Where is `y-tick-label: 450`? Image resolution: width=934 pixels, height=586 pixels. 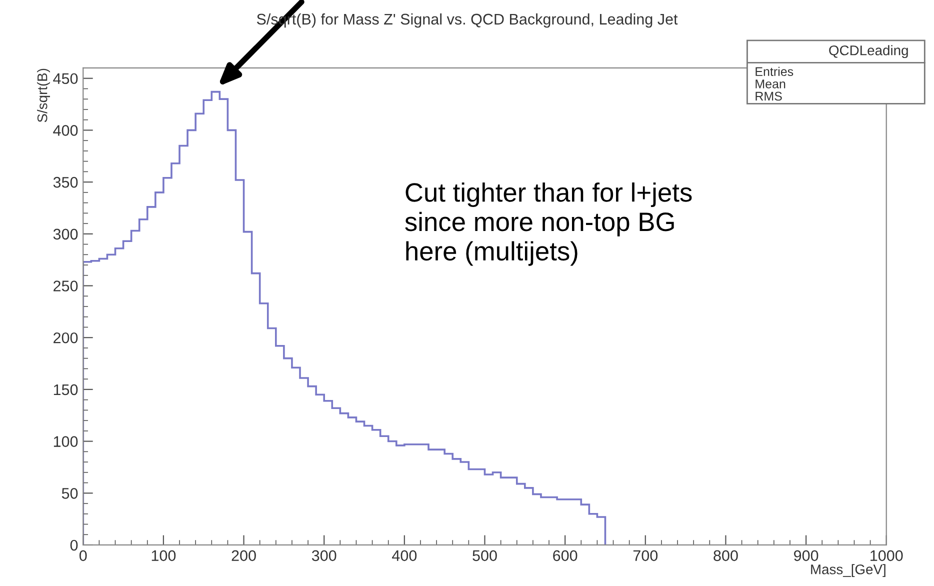 y-tick-label: 450 is located at coordinates (65, 78).